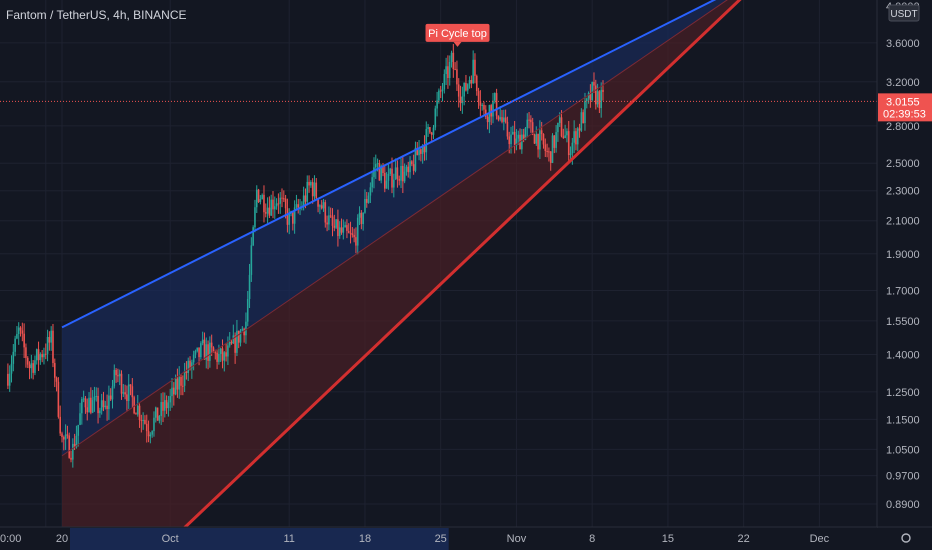 The image size is (932, 550). I want to click on axis-settings-icon, so click(906, 538).